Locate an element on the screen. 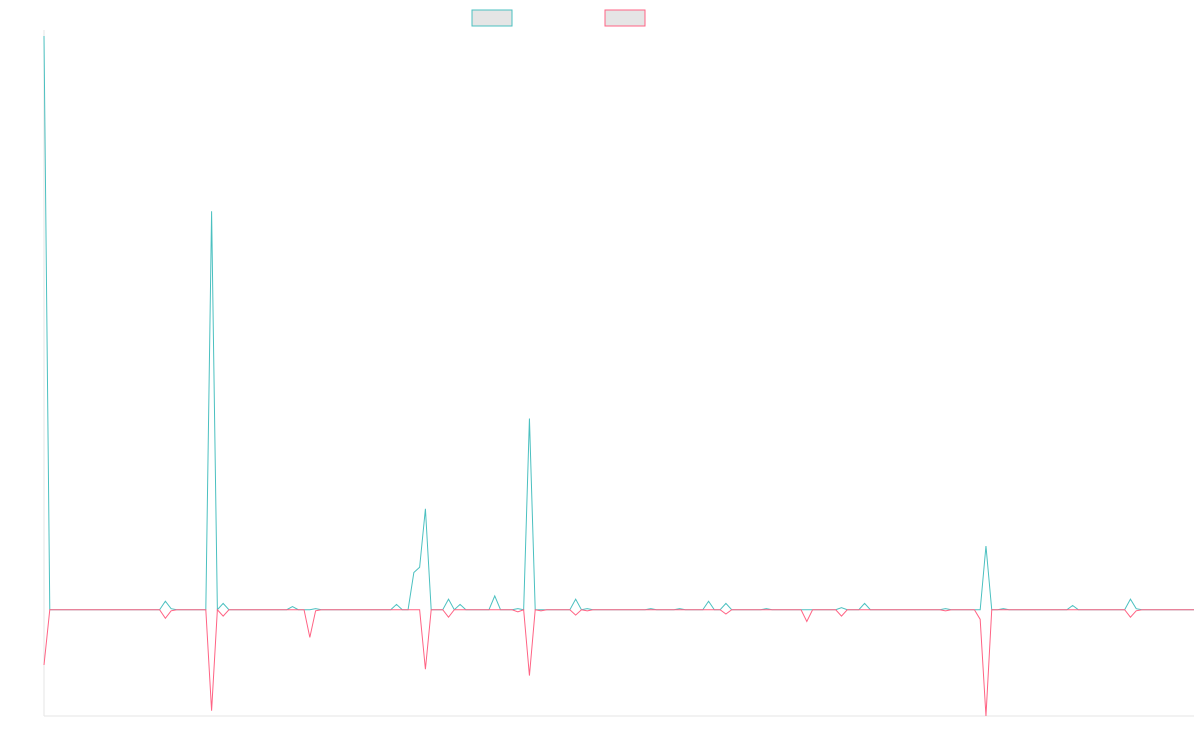 The height and width of the screenshot is (750, 1200). legend-swatch-series-b is located at coordinates (625, 18).